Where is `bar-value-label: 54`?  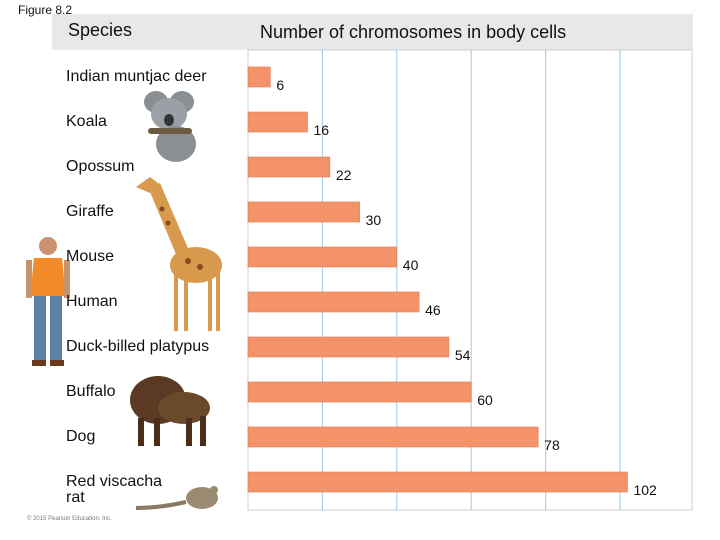 bar-value-label: 54 is located at coordinates (463, 355).